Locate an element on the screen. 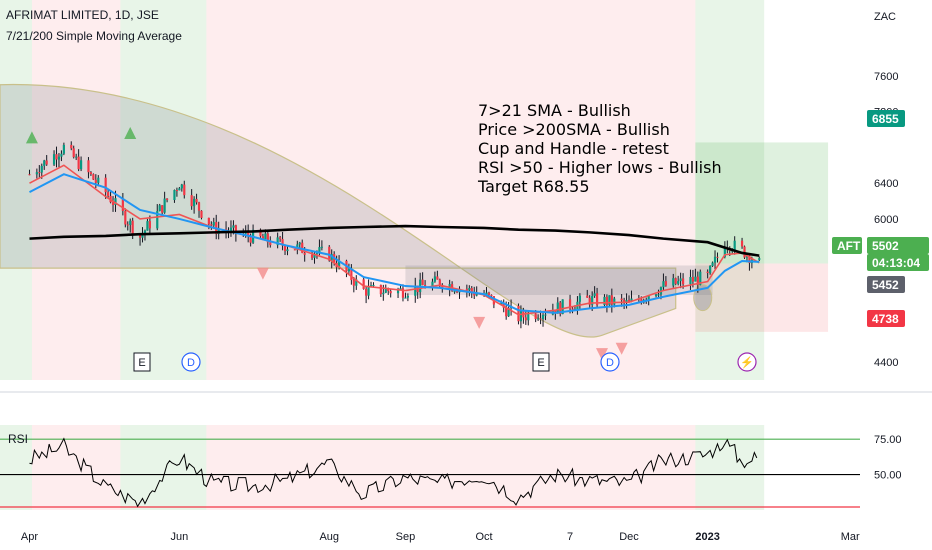 Image resolution: width=932 pixels, height=550 pixels. annotation-line-0: 7>21 SMA - Bullish is located at coordinates (554, 110).